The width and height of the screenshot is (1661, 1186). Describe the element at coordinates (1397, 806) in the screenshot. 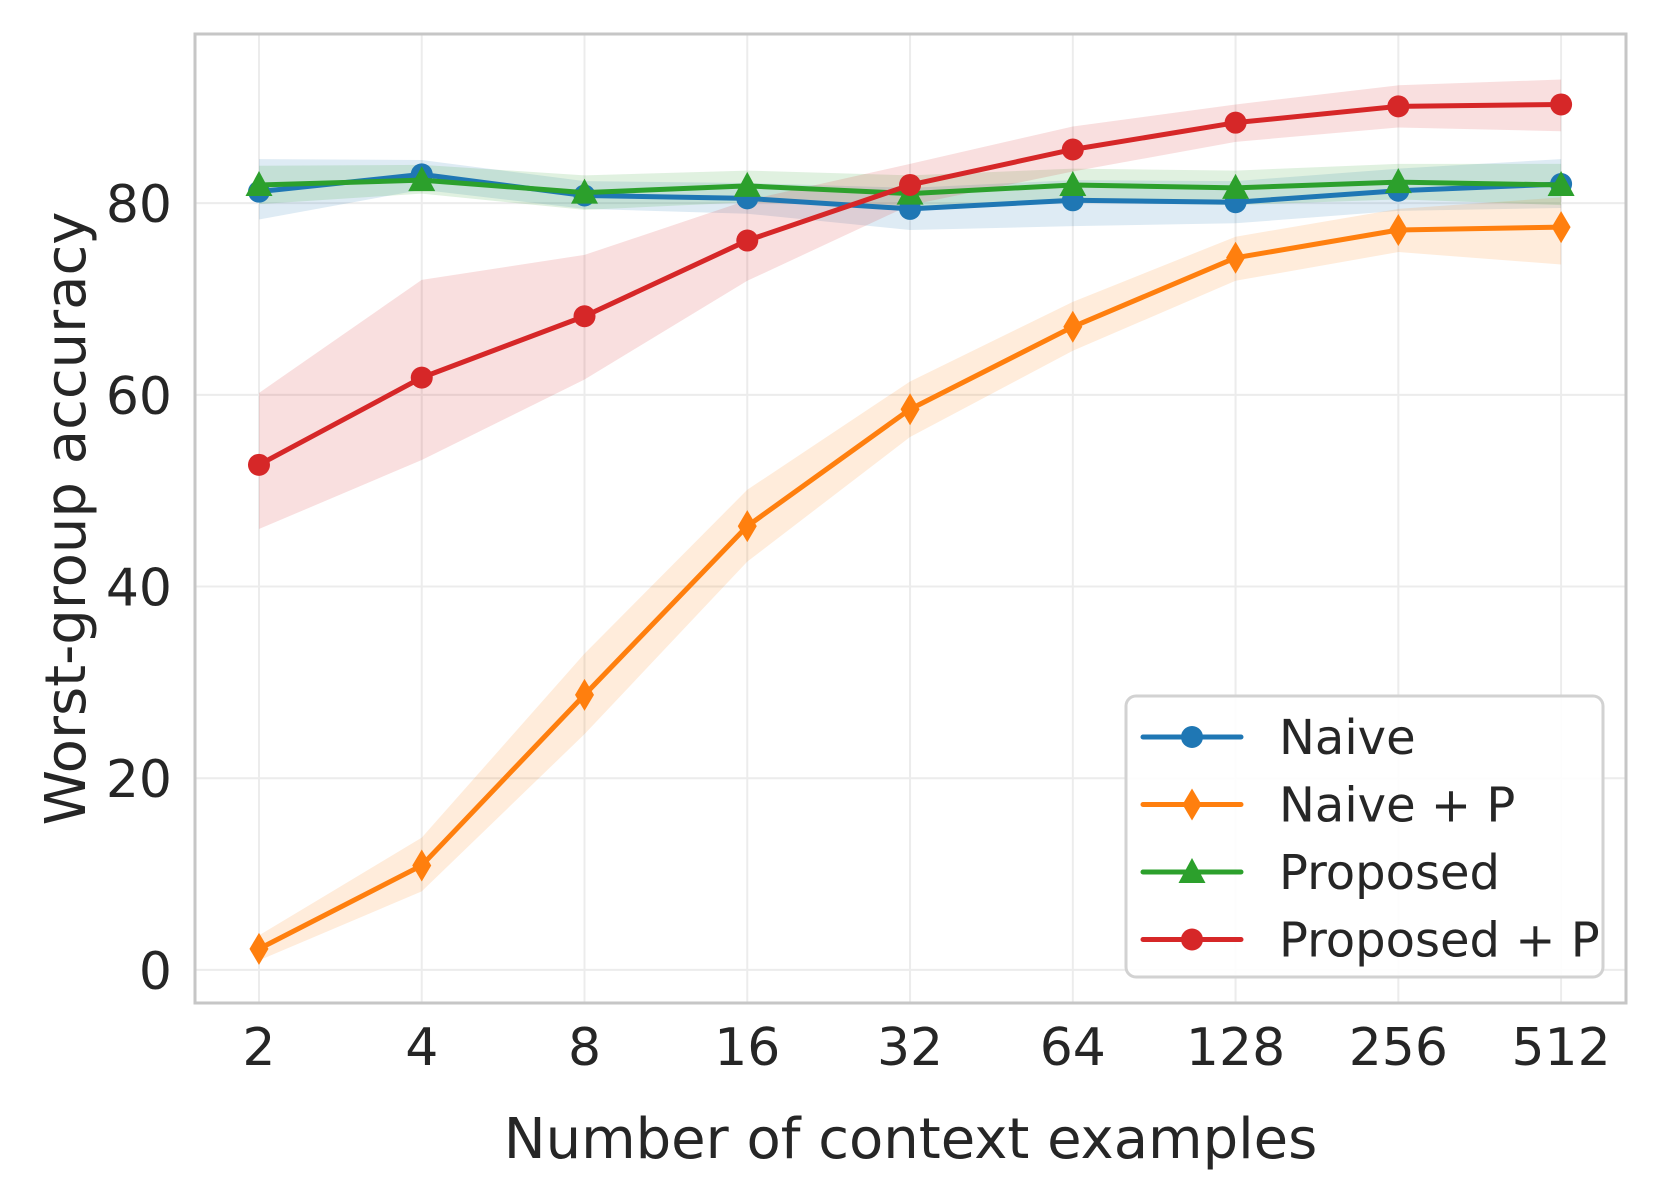

I see `legend-label-naive-p: Naive + P` at that location.